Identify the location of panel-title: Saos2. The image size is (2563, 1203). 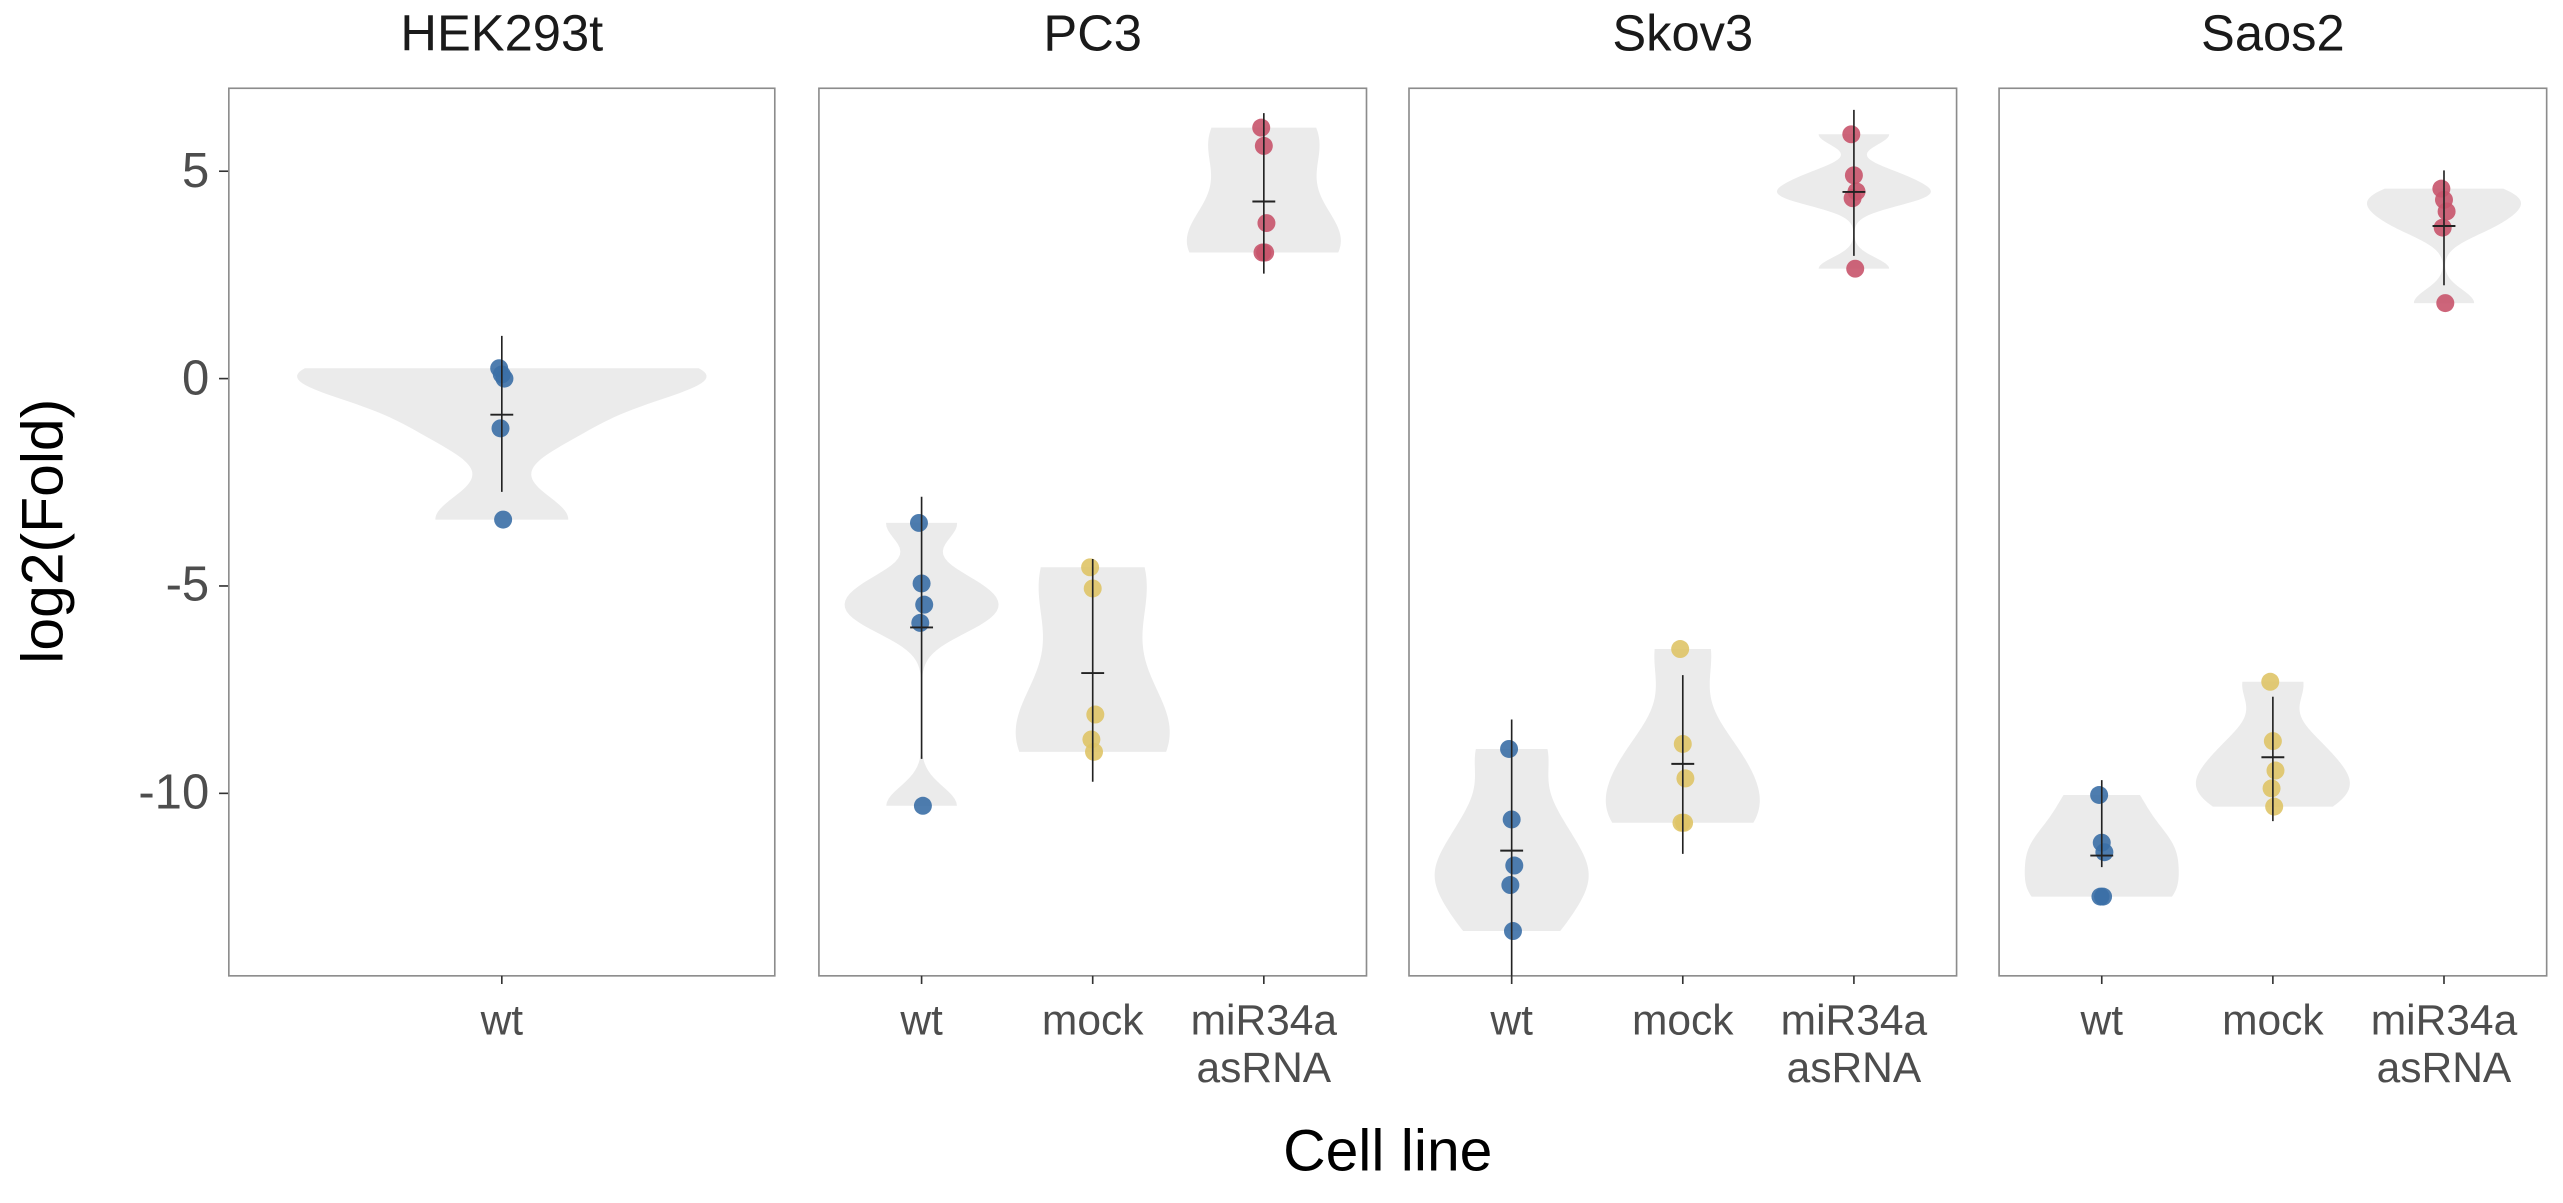
(2273, 33).